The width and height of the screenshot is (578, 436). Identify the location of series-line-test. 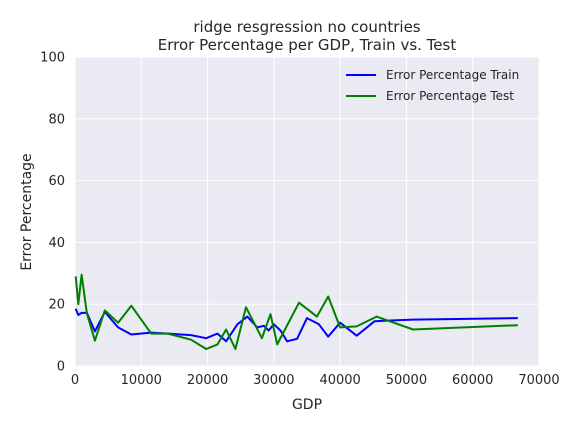
(296, 311).